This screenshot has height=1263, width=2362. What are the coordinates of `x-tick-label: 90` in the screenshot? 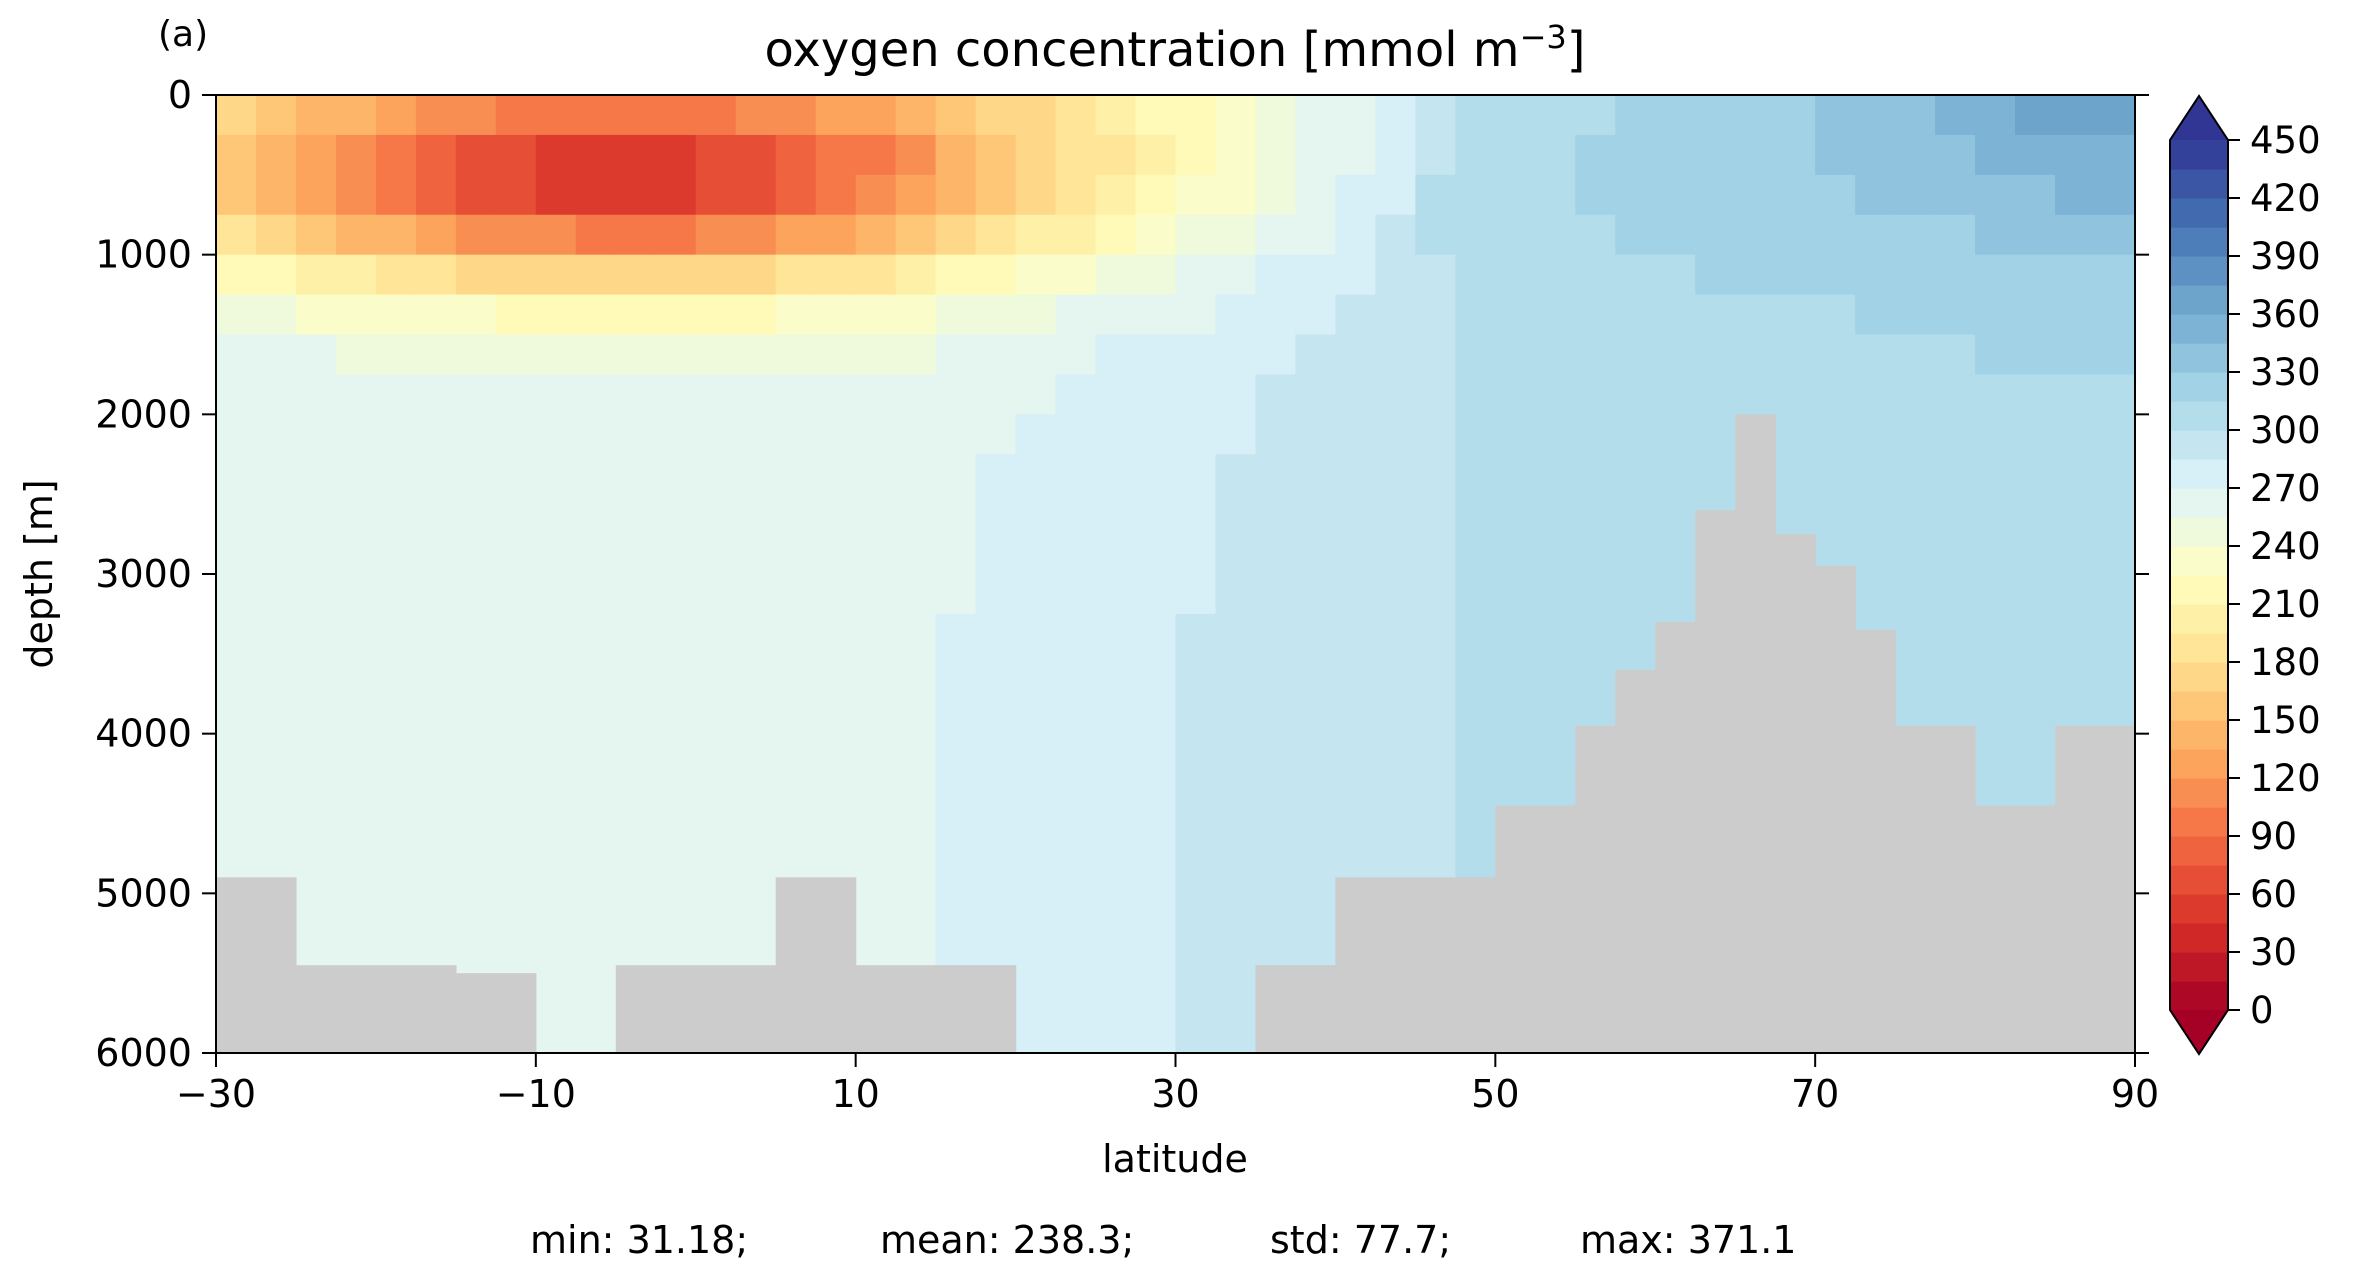 It's located at (2135, 1094).